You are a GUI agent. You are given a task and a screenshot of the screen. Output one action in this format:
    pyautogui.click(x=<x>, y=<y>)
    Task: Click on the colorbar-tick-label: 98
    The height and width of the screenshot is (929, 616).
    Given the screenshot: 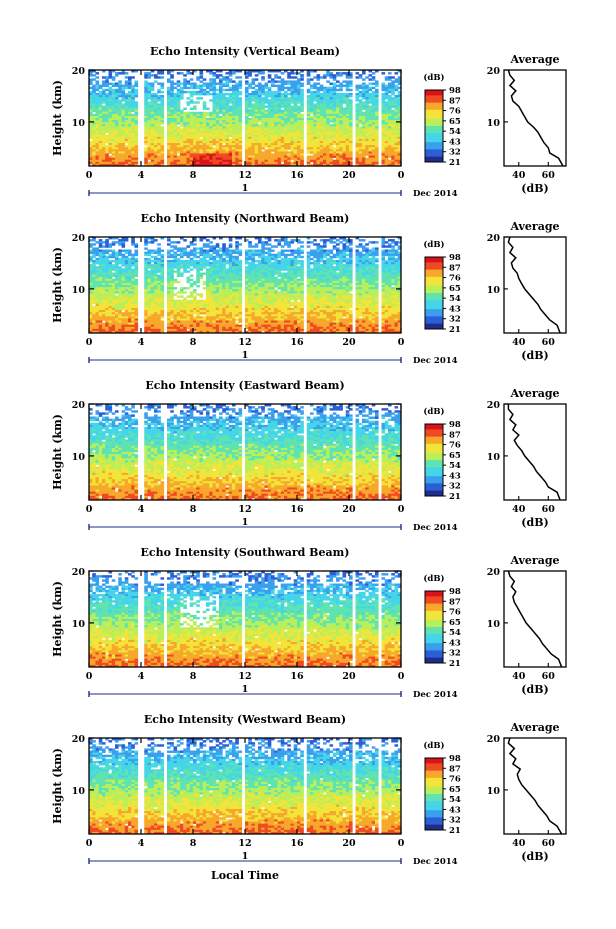 What is the action you would take?
    pyautogui.click(x=455, y=91)
    